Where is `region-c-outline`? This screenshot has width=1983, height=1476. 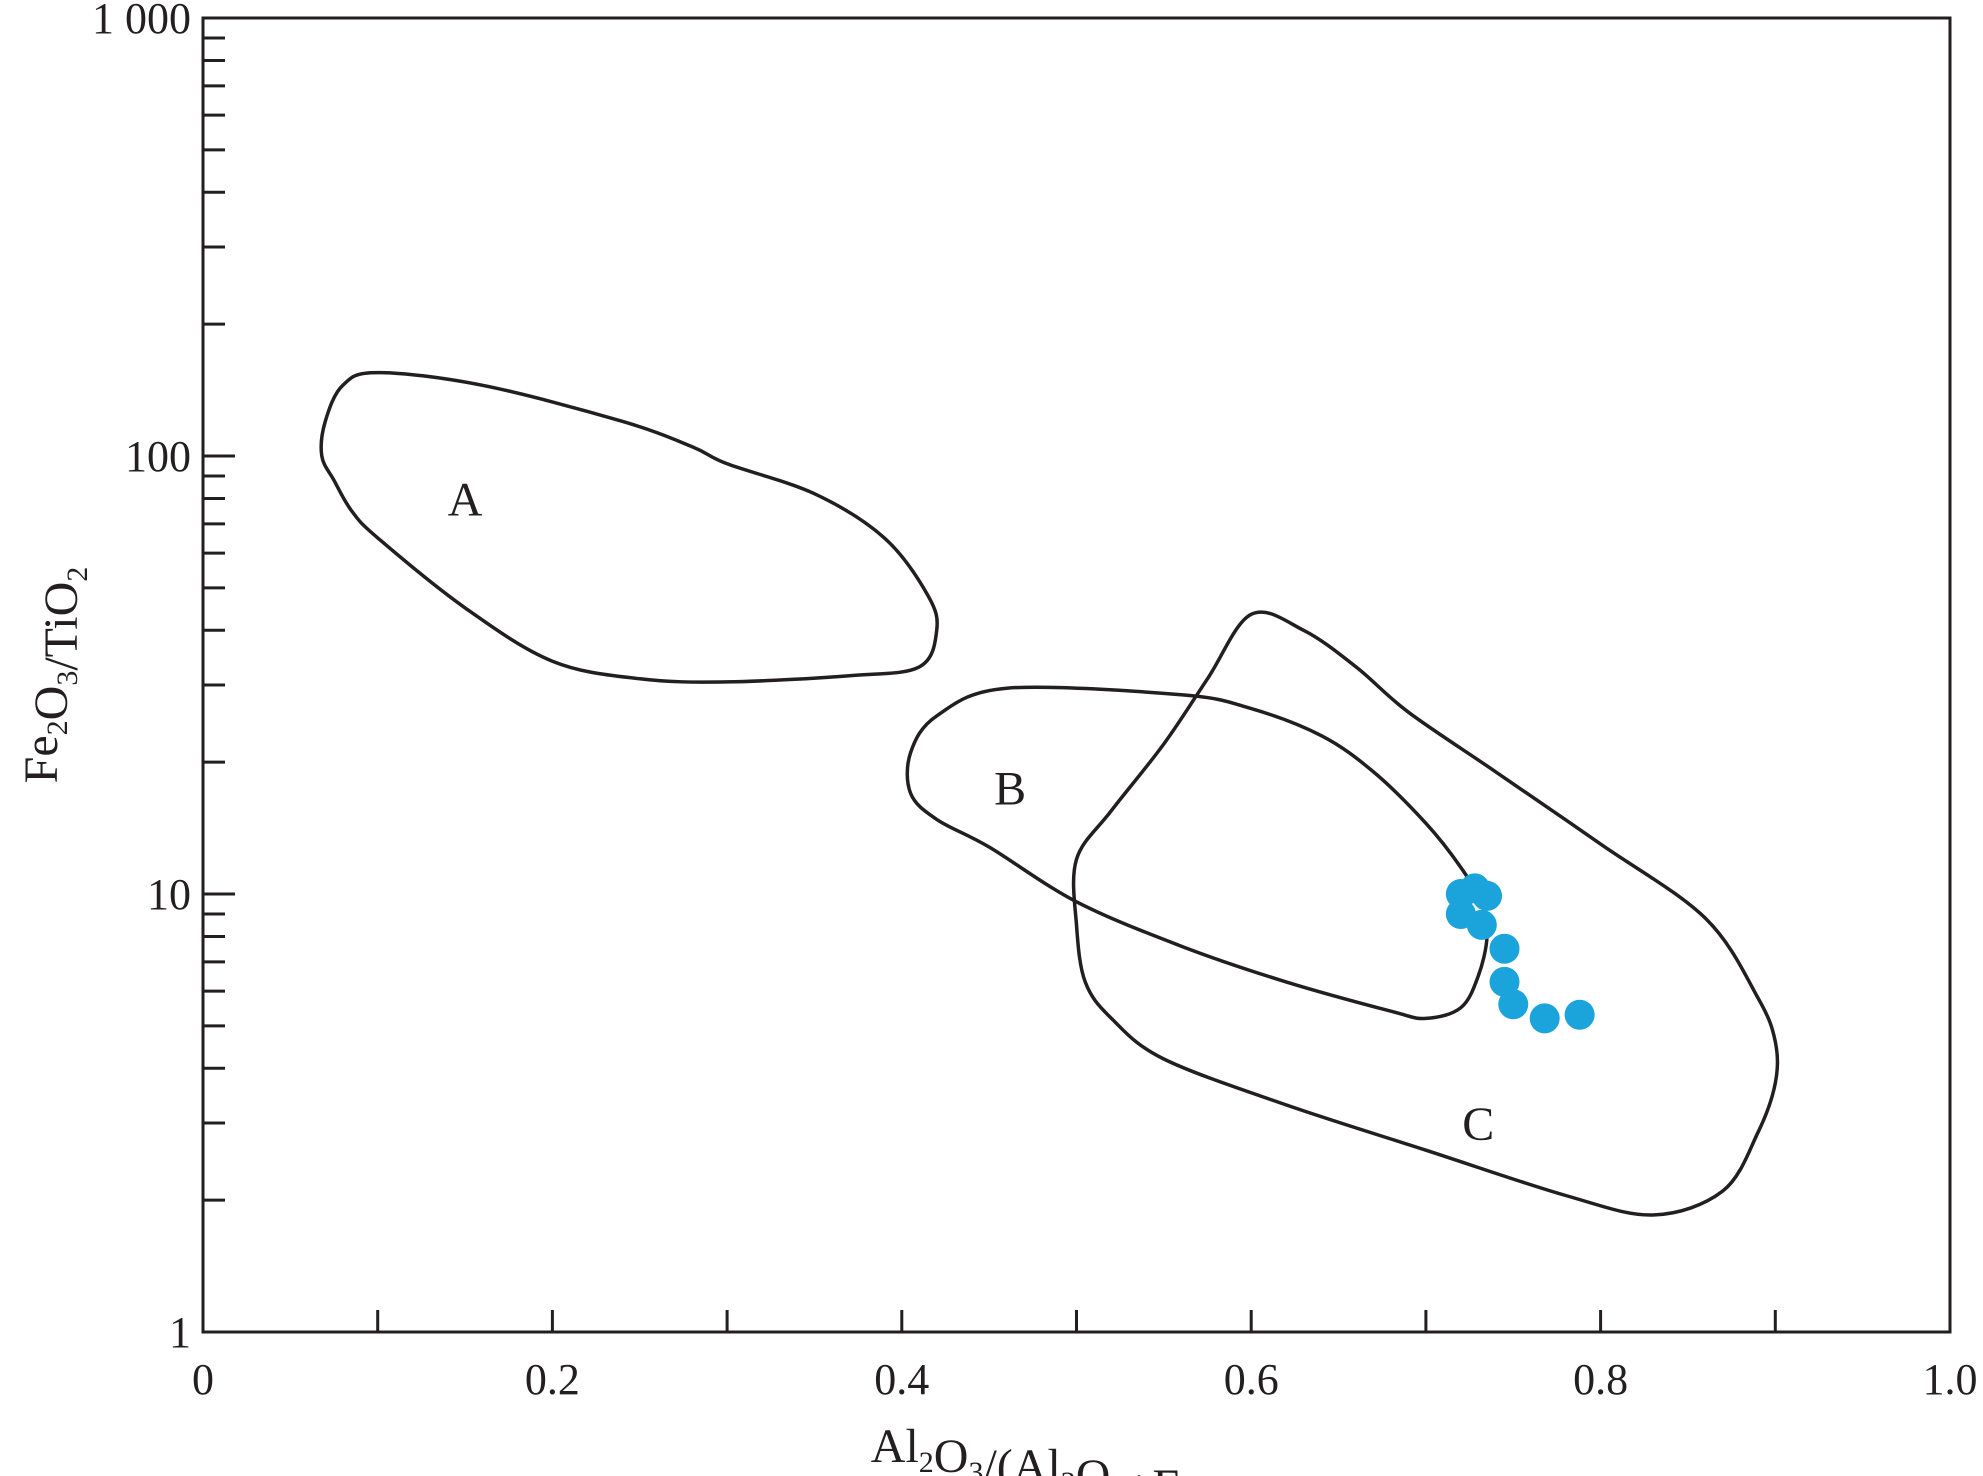
region-c-outline is located at coordinates (1425, 913).